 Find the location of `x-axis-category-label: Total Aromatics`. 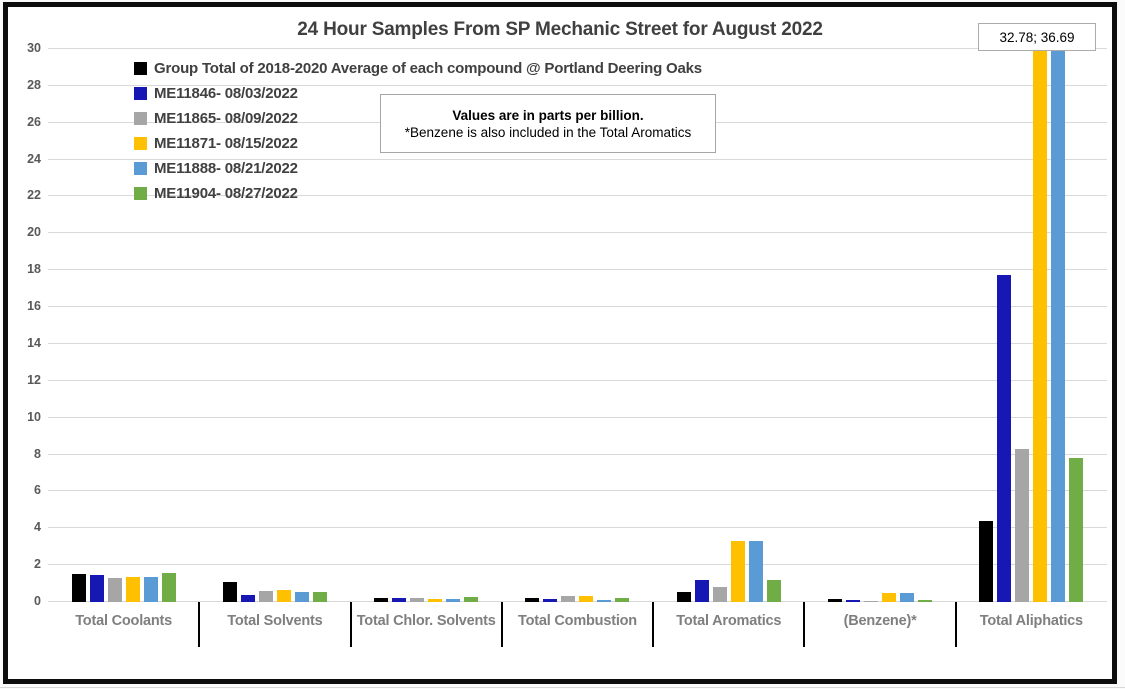

x-axis-category-label: Total Aromatics is located at coordinates (729, 621).